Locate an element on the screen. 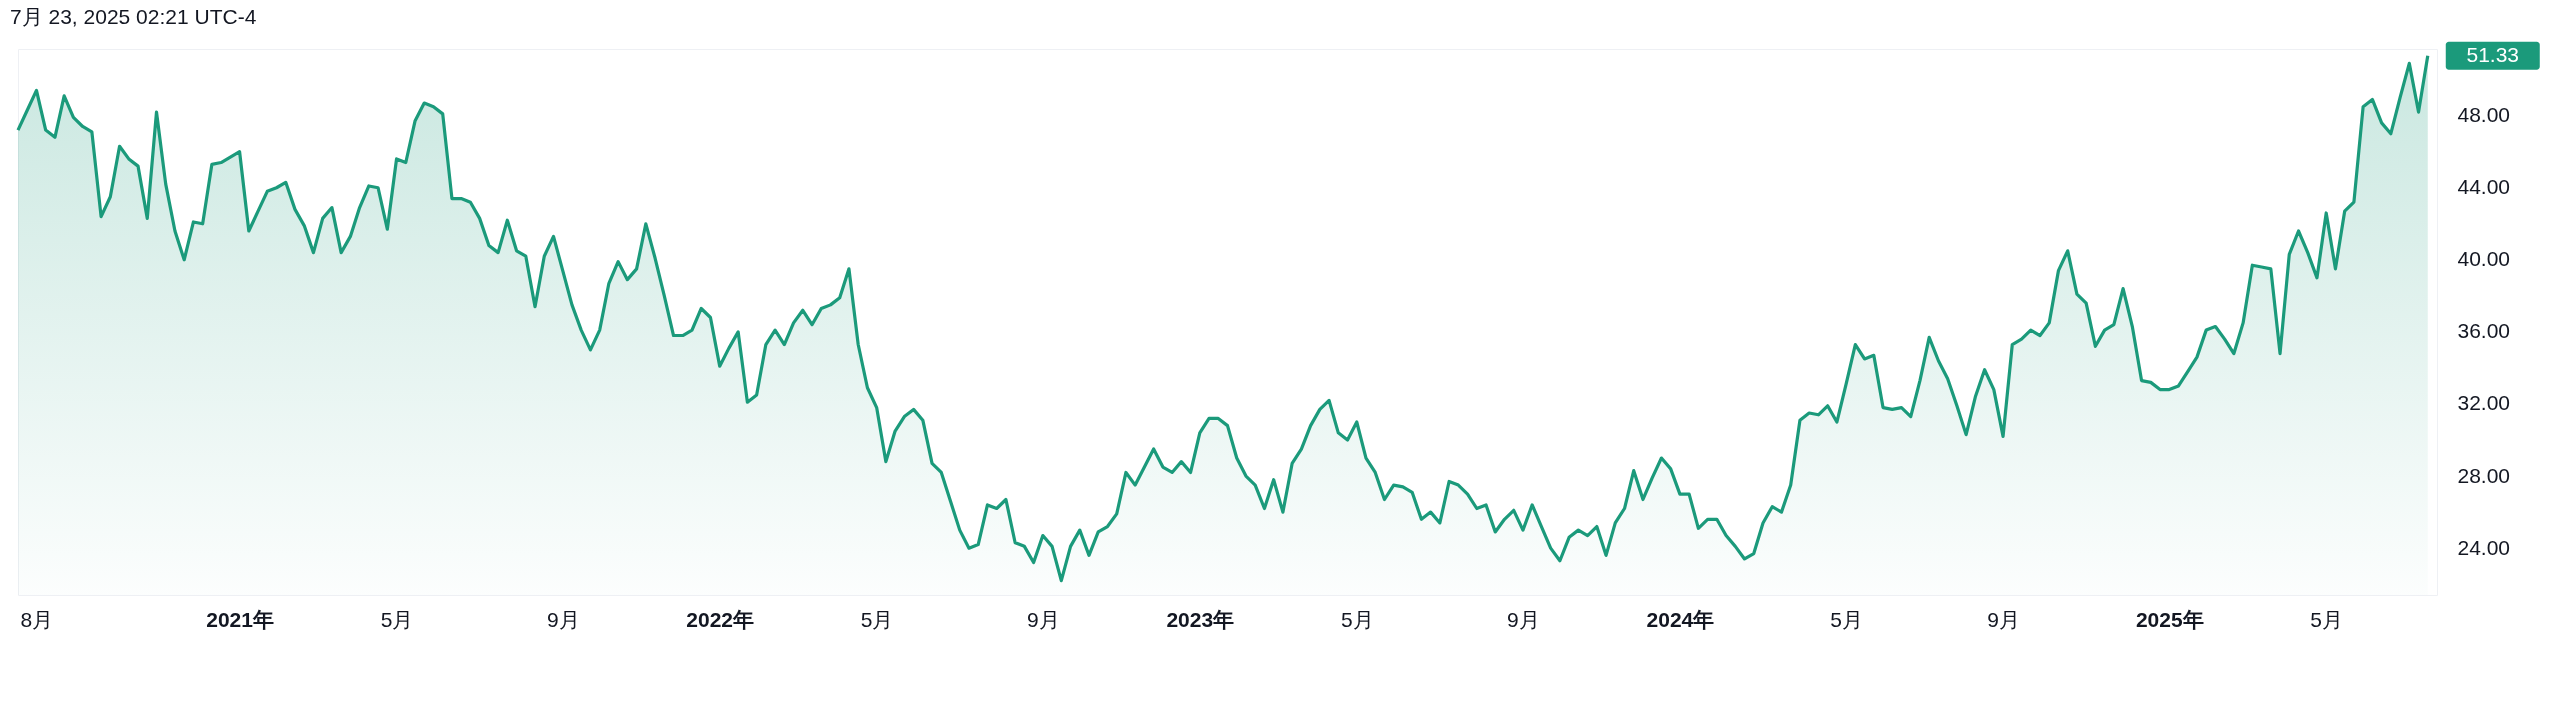 The height and width of the screenshot is (702, 2560). x-tick-label: 2024年 is located at coordinates (1680, 619).